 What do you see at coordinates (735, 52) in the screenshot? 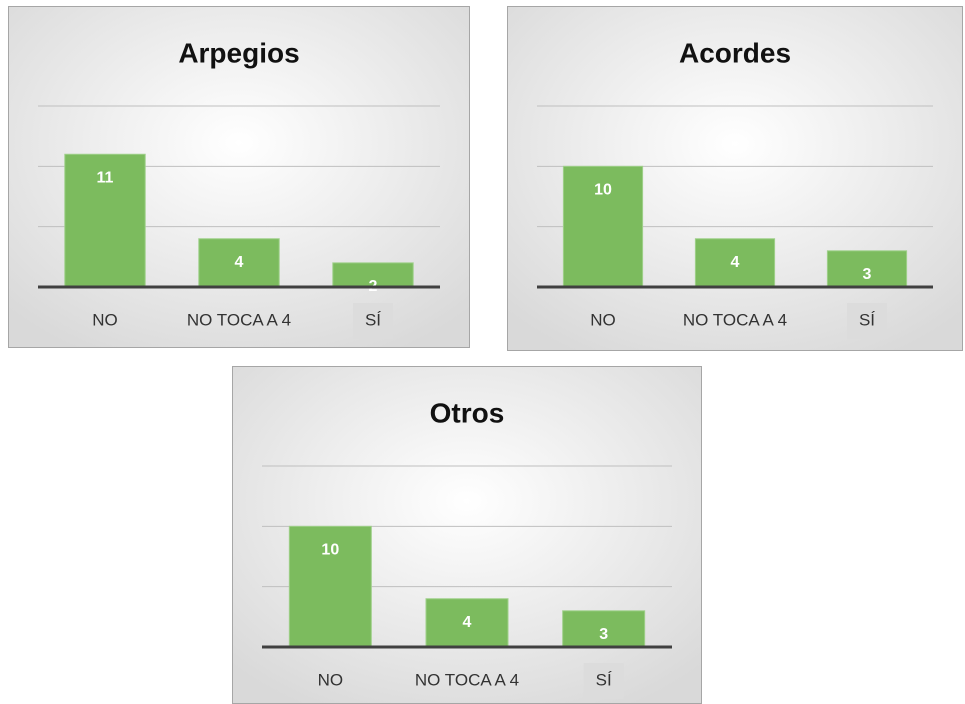
I see `chart-title: Acordes` at bounding box center [735, 52].